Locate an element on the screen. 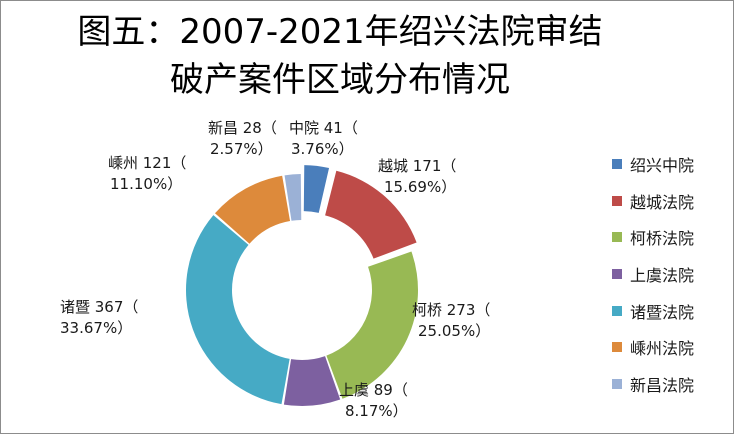 This screenshot has height=434, width=734. legend-item-shangyu: 上虞法院 is located at coordinates (653, 274).